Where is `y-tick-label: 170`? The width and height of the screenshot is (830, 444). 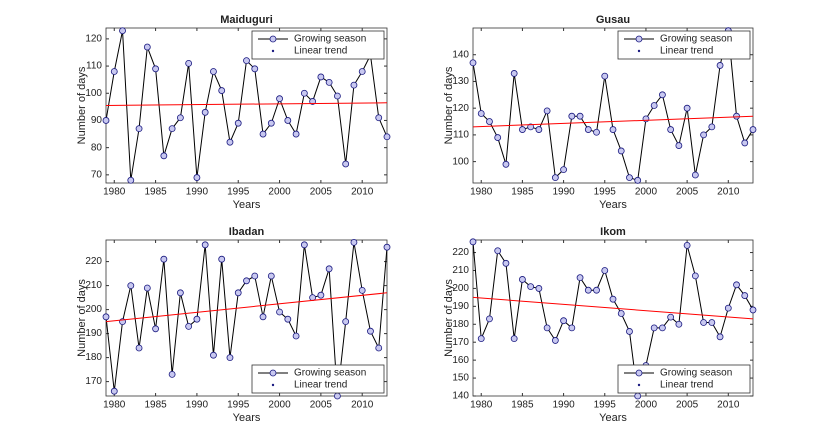 y-tick-label: 170 is located at coordinates (460, 342).